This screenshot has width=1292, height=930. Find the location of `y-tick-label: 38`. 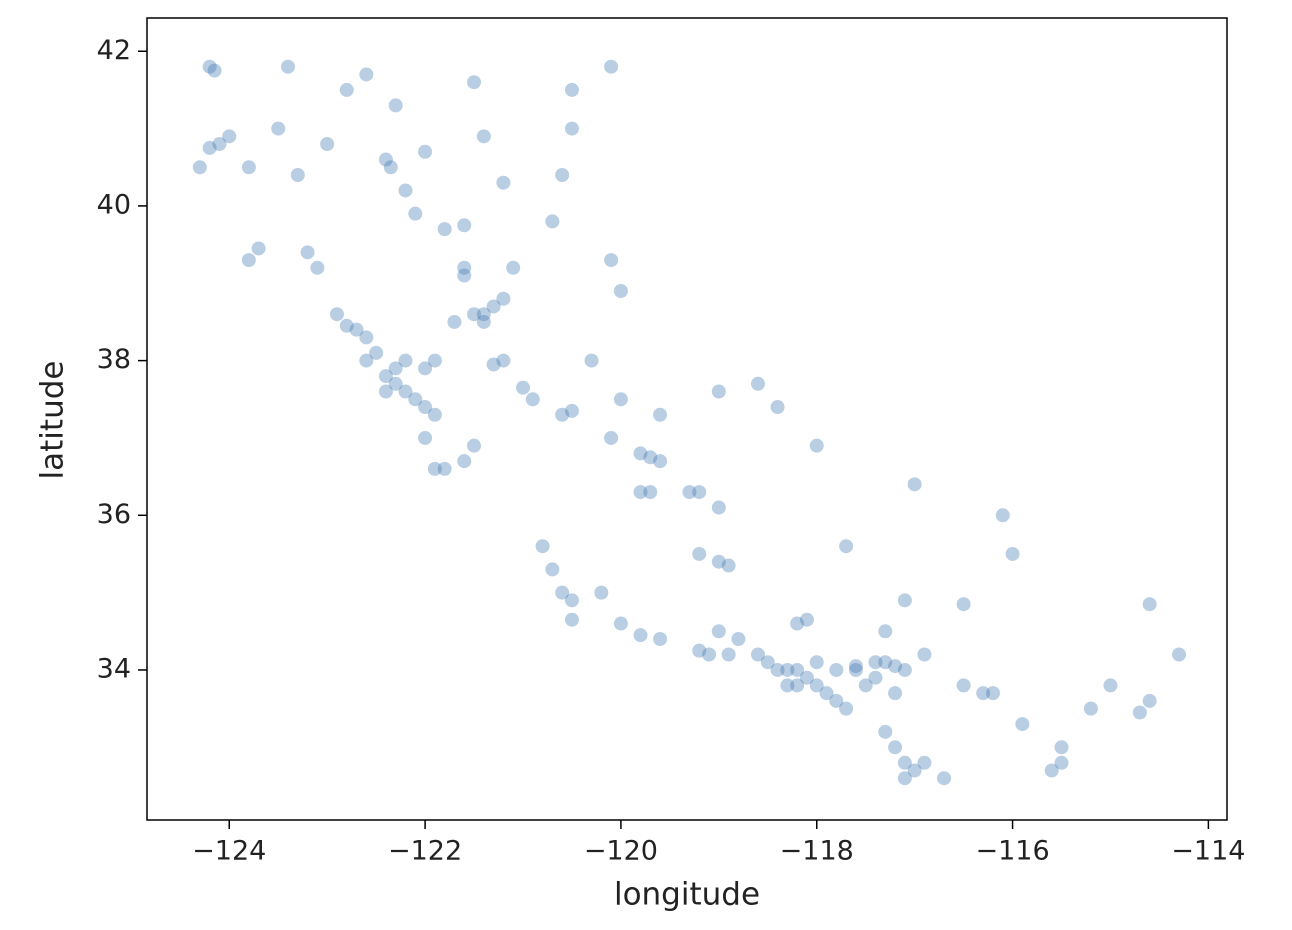

y-tick-label: 38 is located at coordinates (114, 359).